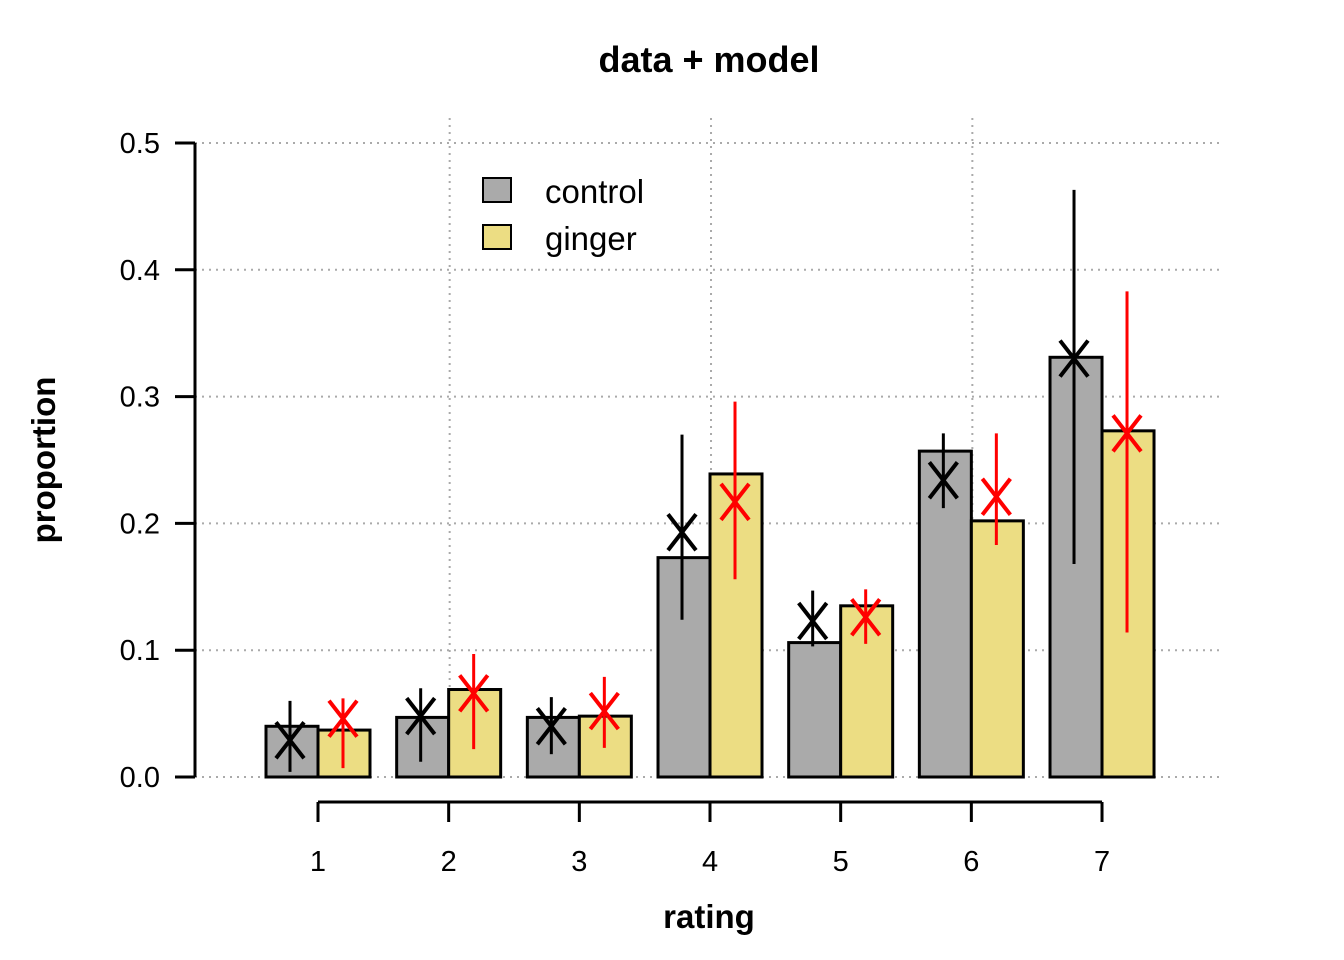  Describe the element at coordinates (318, 862) in the screenshot. I see `x-tick-label: 1` at that location.